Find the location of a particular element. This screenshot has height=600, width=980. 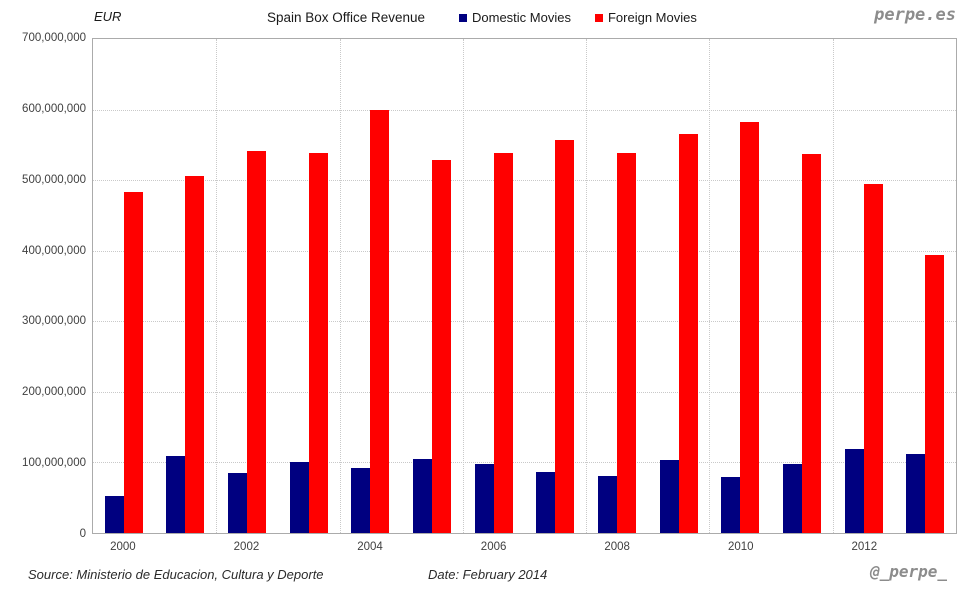

x-tick-label: 2012 is located at coordinates (864, 547).